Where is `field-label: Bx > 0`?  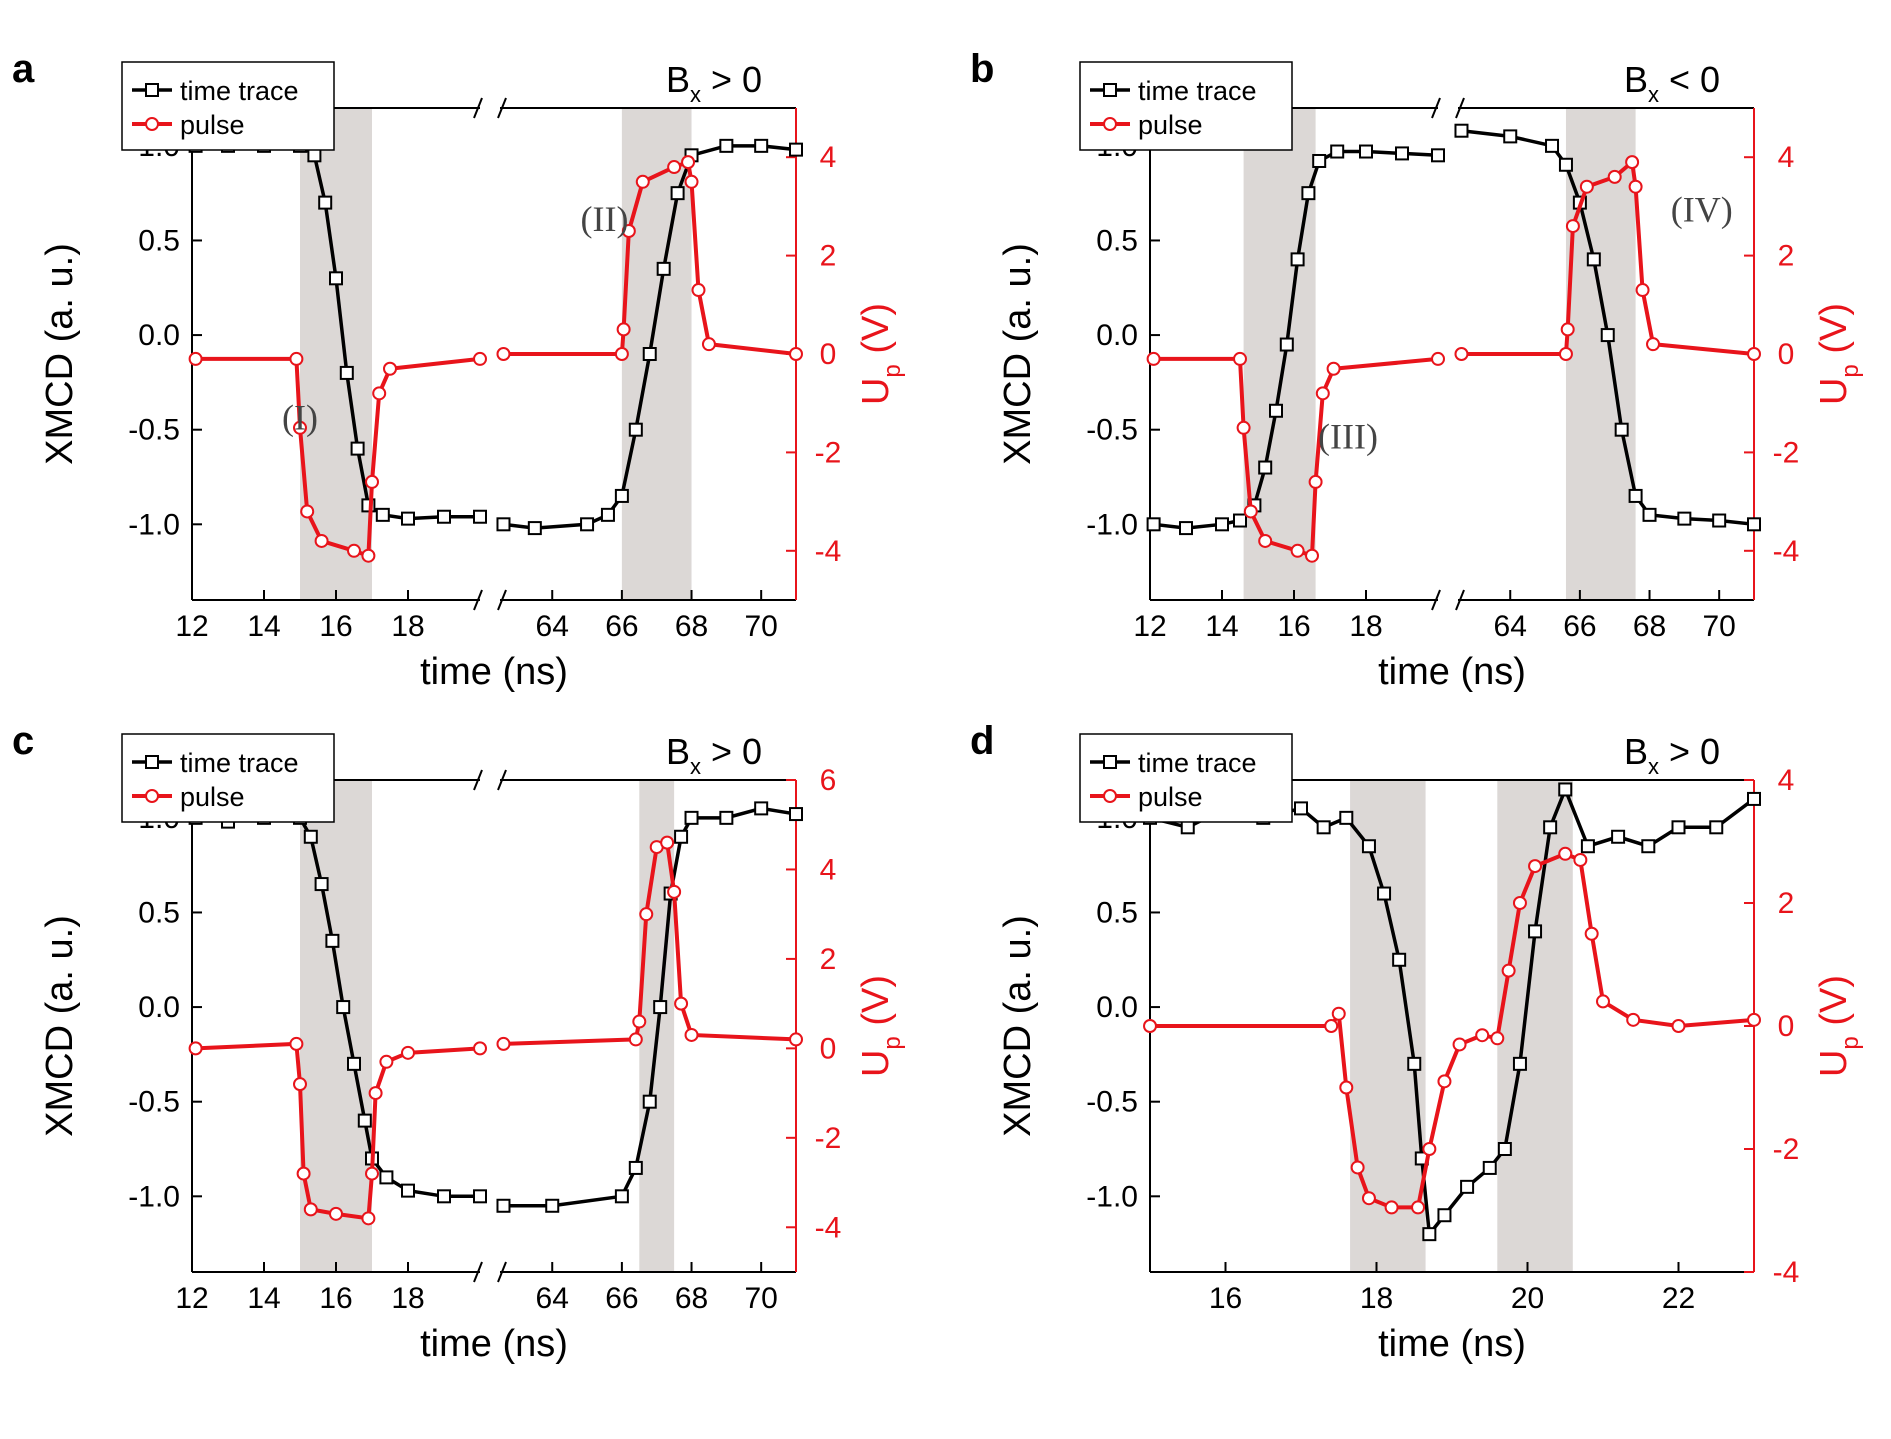
field-label: Bx > 0 is located at coordinates (714, 755).